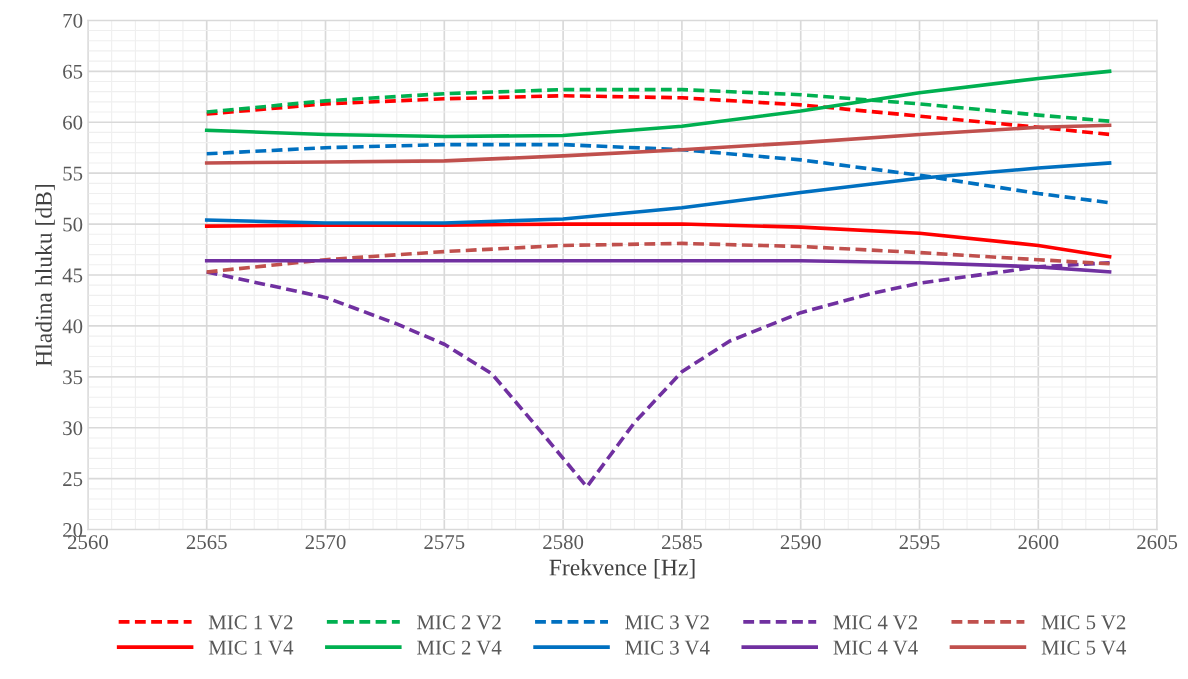  Describe the element at coordinates (73, 224) in the screenshot. I see `y-tick-label: 50` at that location.